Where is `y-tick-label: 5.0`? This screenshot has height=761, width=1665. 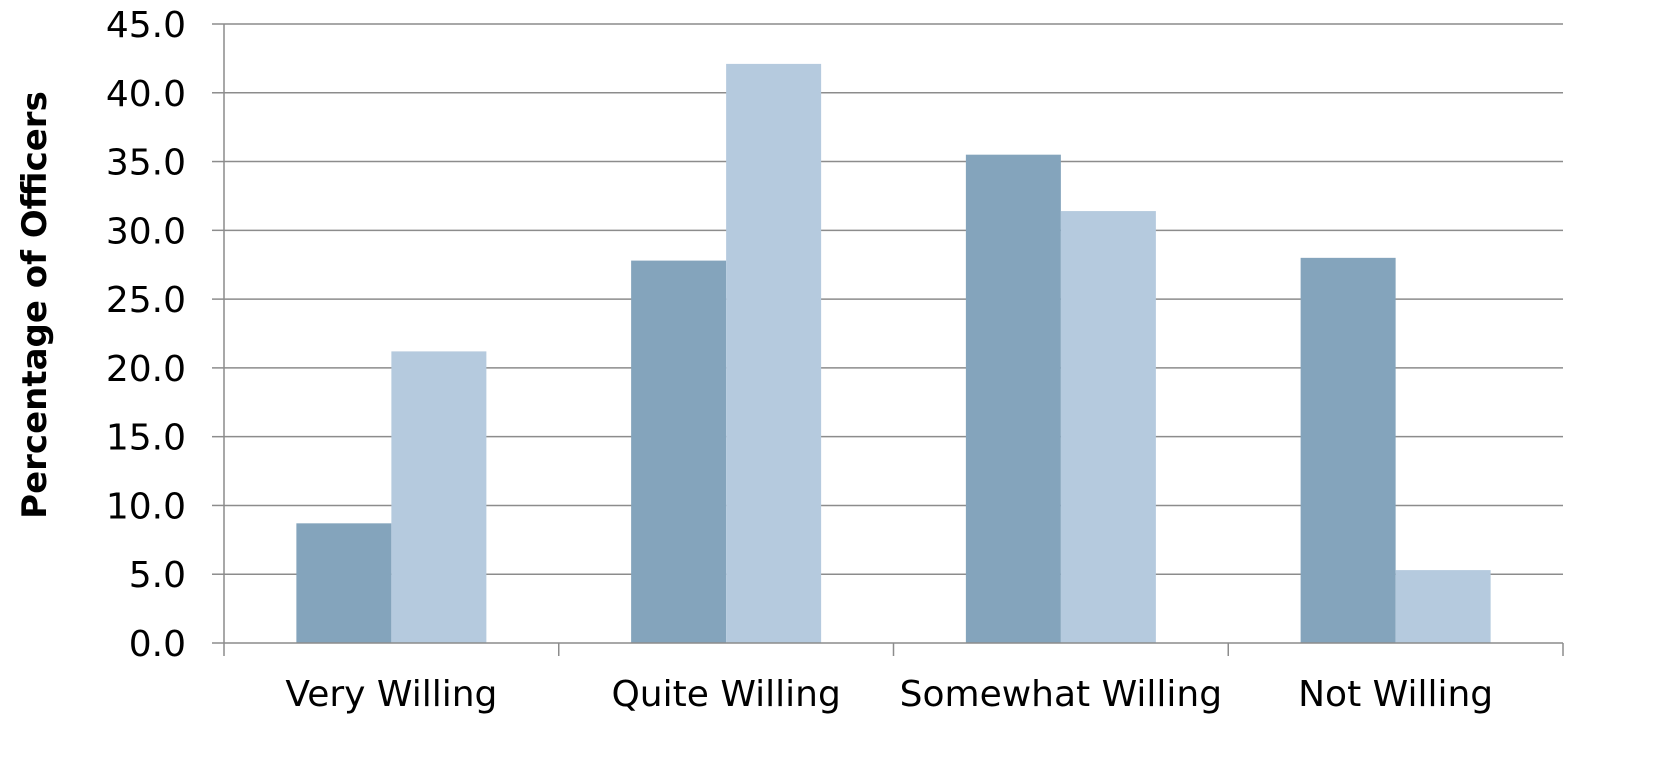
y-tick-label: 5.0 is located at coordinates (157, 575).